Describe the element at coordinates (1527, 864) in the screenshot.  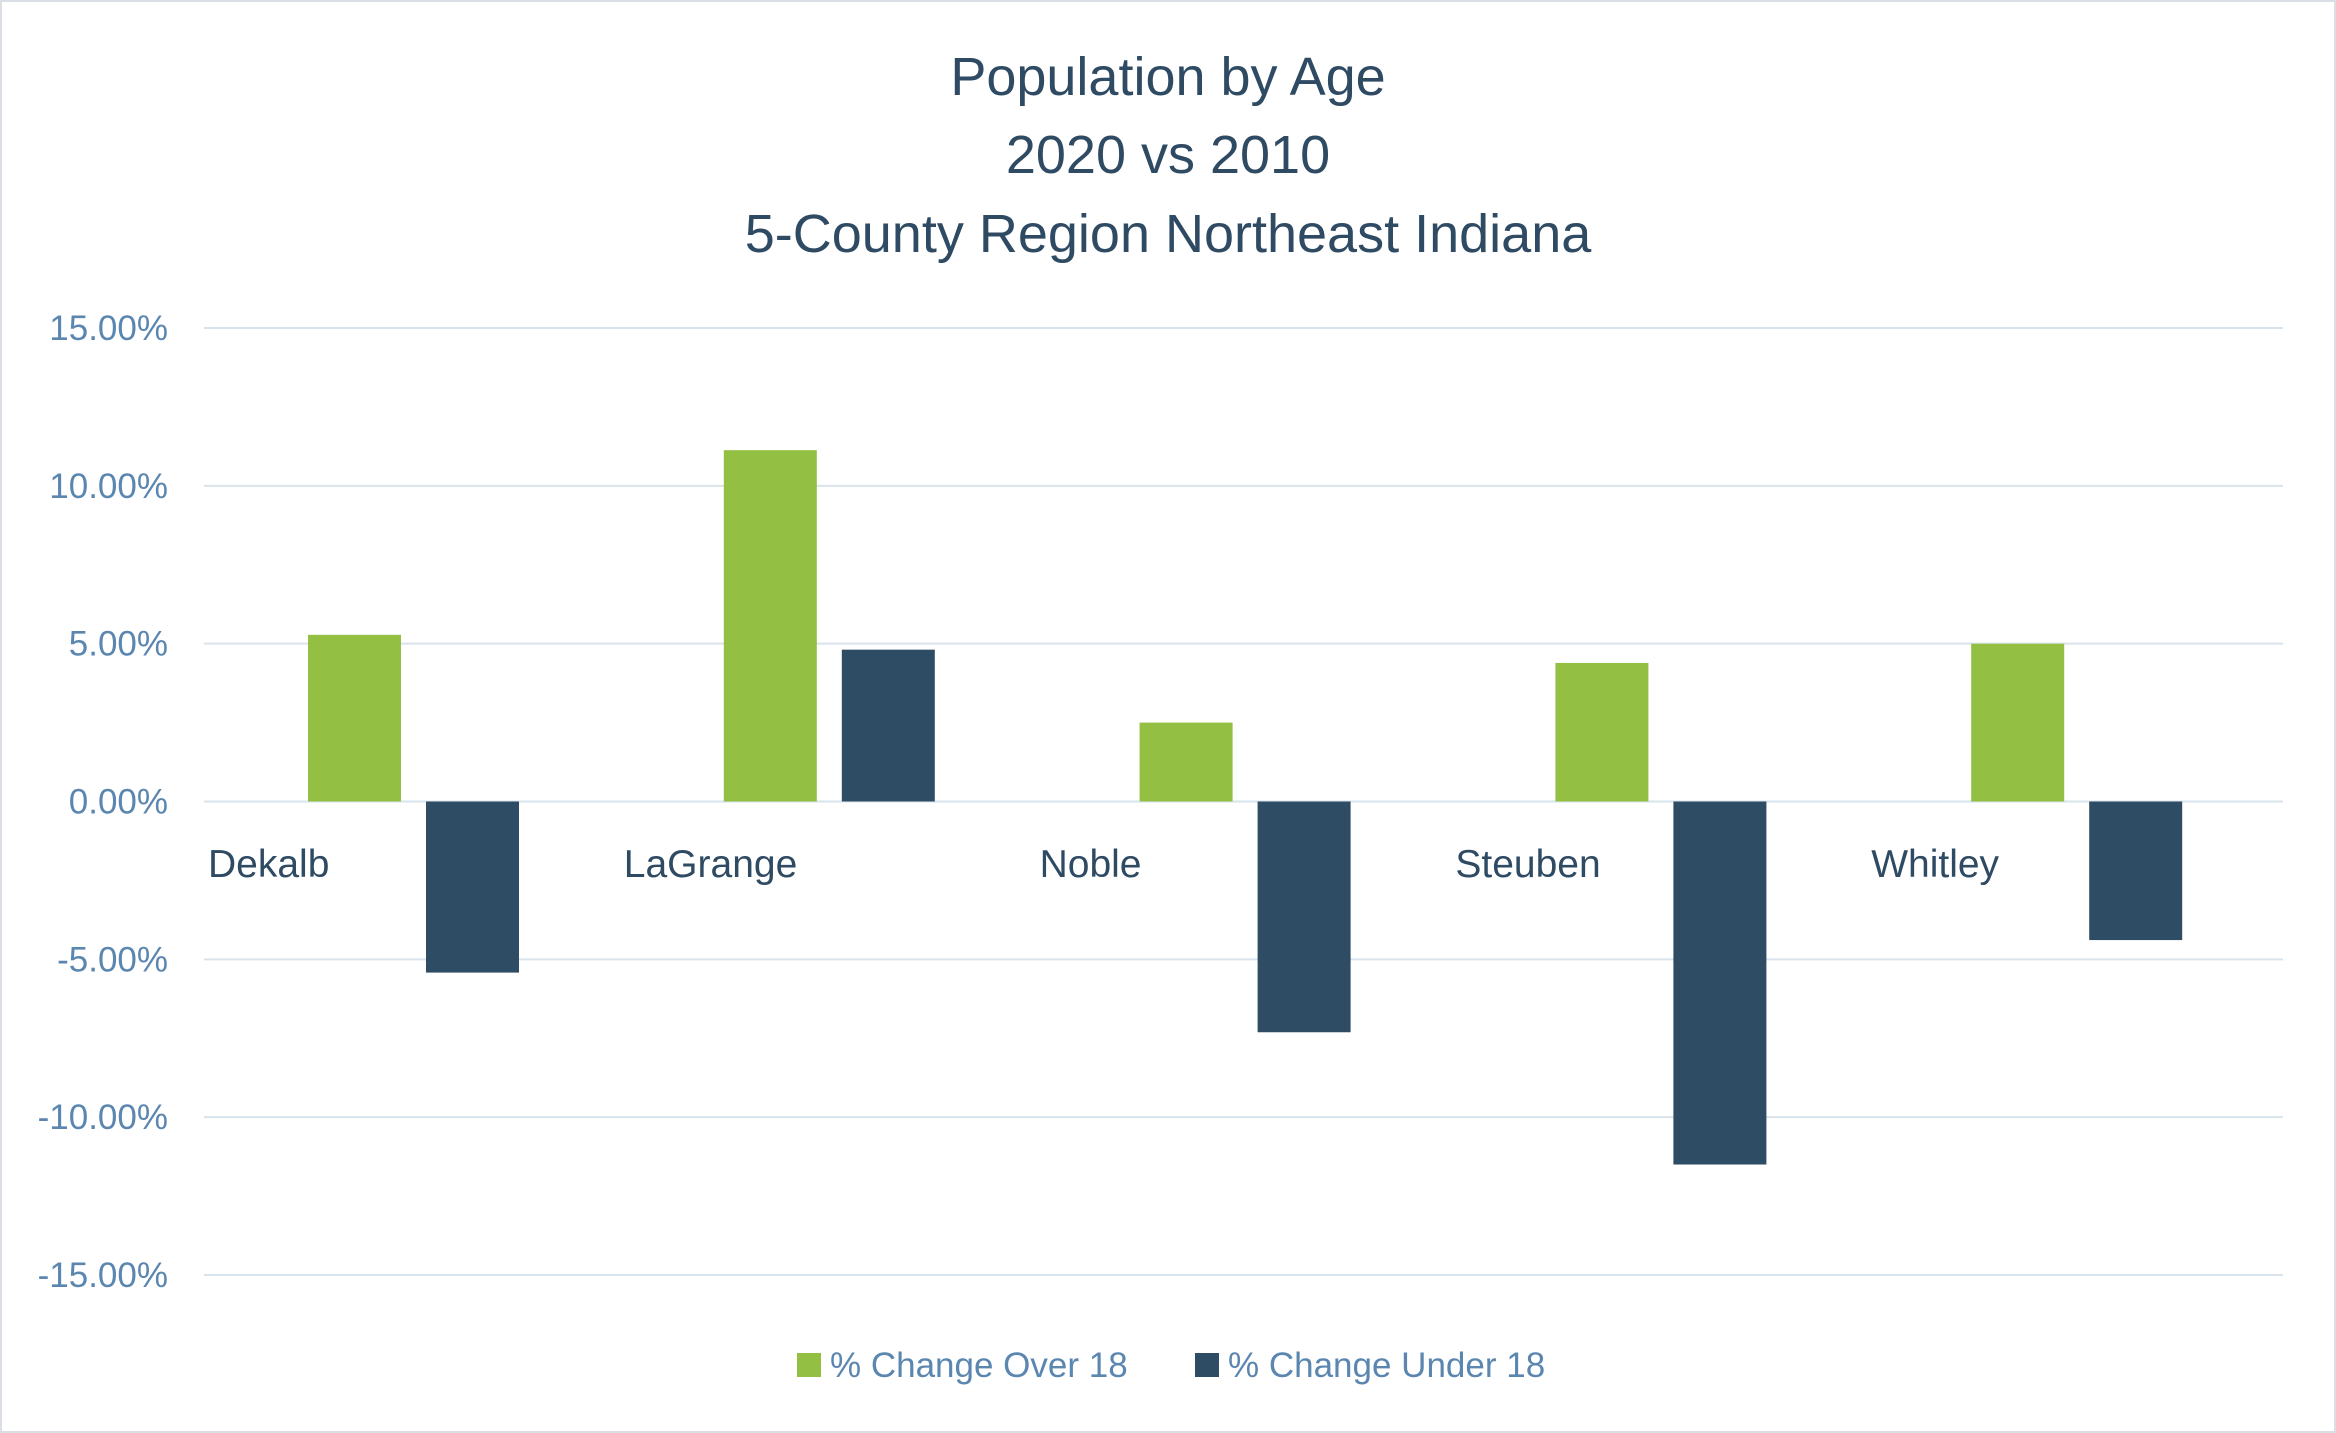
I see `category-label: Steuben` at that location.